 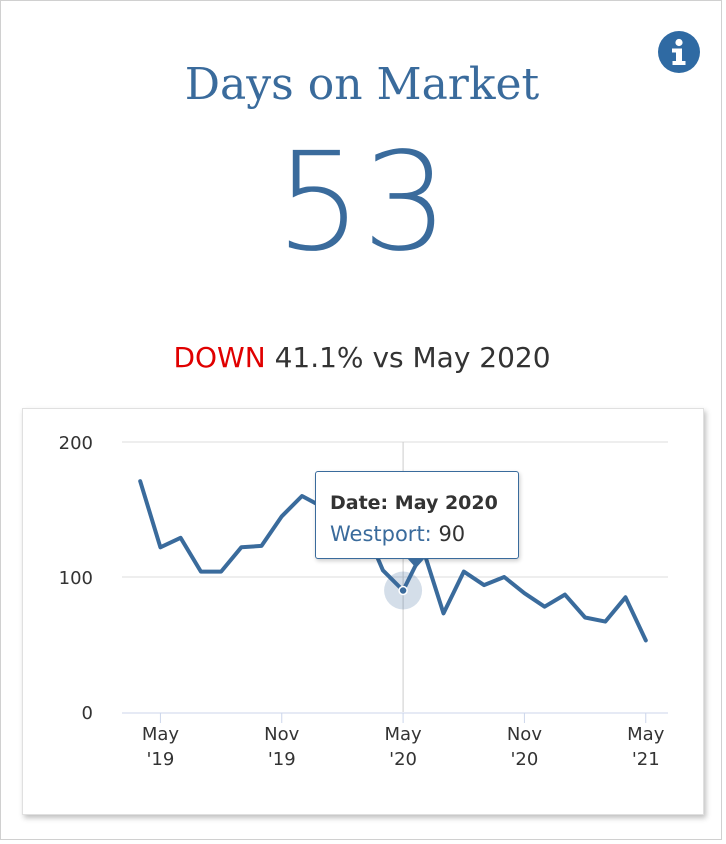 I want to click on marker-layer, so click(x=403, y=590).